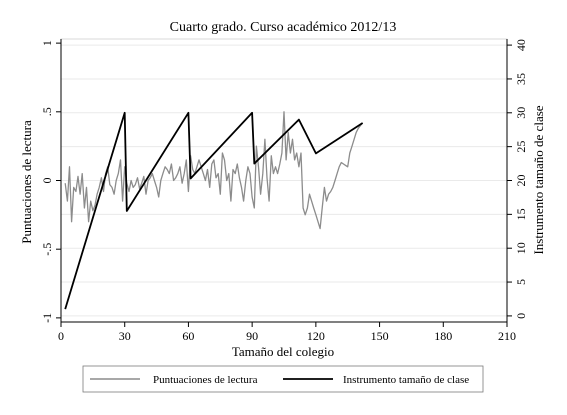 Image resolution: width=567 pixels, height=415 pixels. I want to click on y-axis-label: Puntuaciones de lectura, so click(26, 182).